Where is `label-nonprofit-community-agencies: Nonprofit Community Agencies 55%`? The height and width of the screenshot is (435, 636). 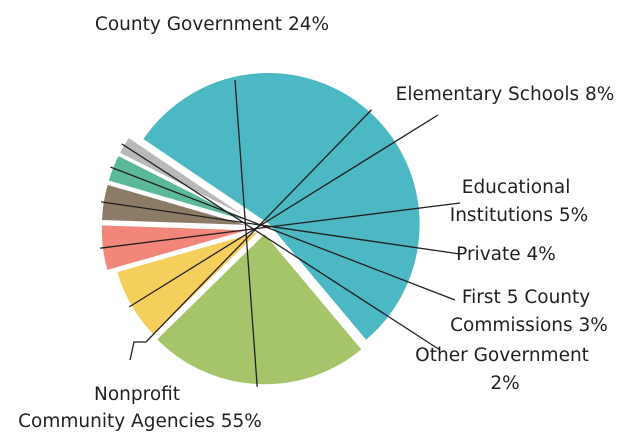
label-nonprofit-community-agencies: Nonprofit Community Agencies 55% is located at coordinates (140, 408).